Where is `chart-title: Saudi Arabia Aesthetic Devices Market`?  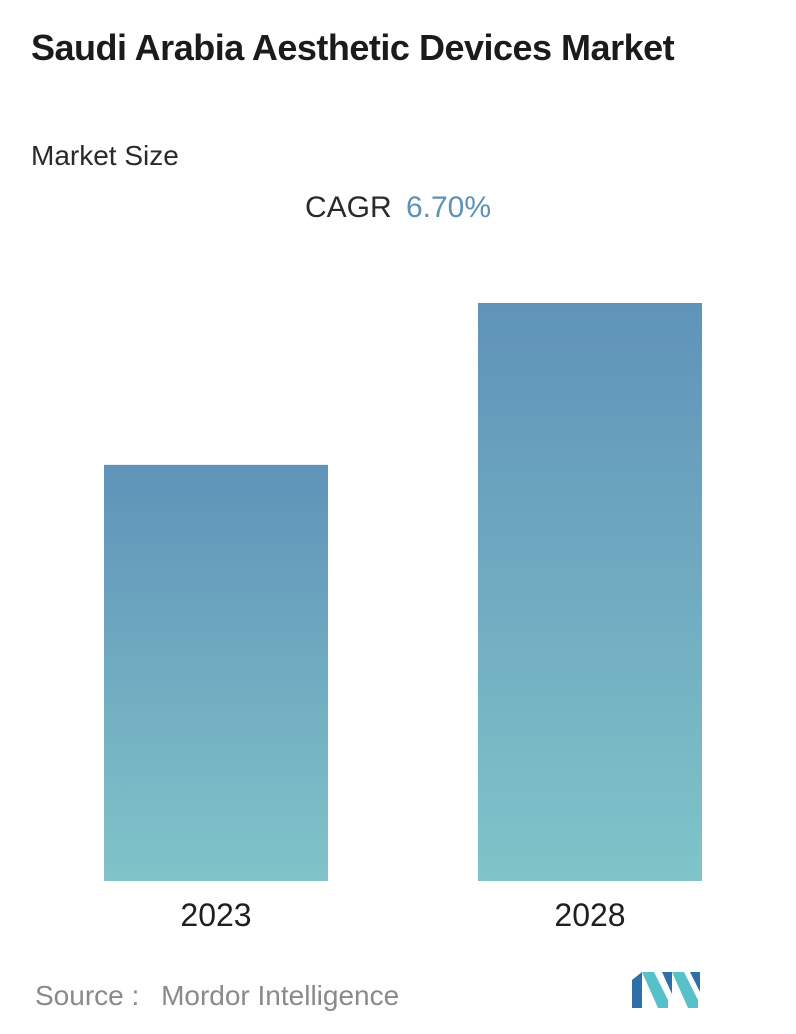
chart-title: Saudi Arabia Aesthetic Devices Market is located at coordinates (353, 47).